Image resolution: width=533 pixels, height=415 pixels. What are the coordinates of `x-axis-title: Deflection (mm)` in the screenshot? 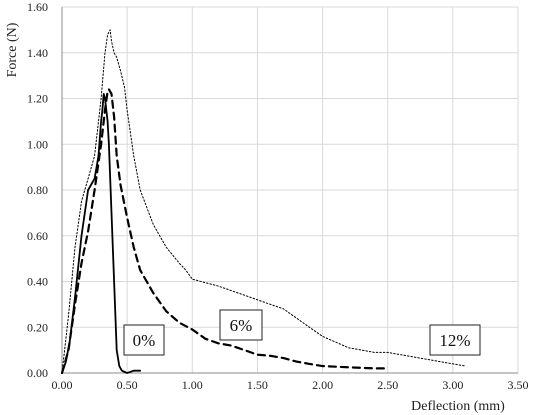 It's located at (458, 406).